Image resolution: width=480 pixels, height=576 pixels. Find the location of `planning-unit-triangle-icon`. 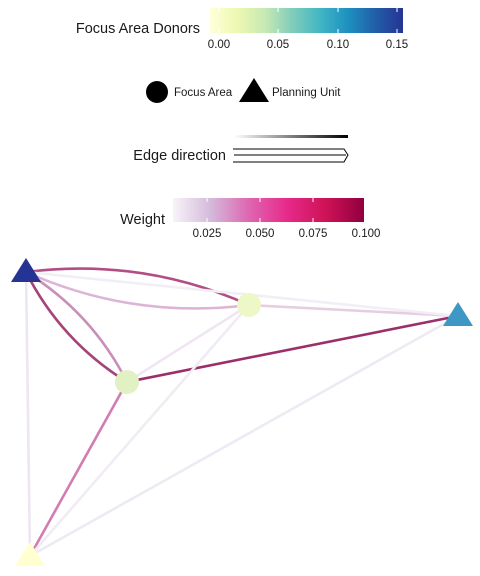

planning-unit-triangle-icon is located at coordinates (254, 90).